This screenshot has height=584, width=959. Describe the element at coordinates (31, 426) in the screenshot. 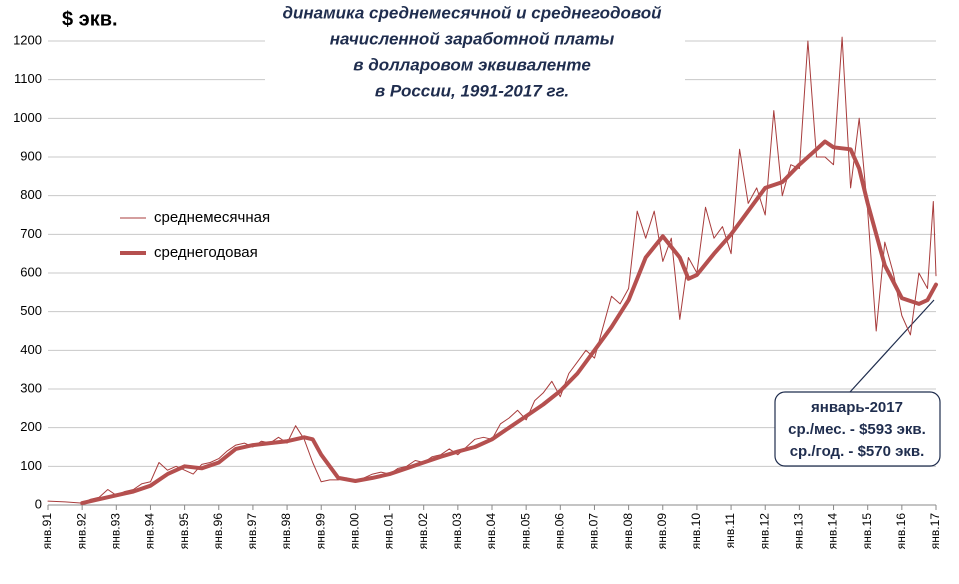

I see `y-tick-label: 200` at that location.